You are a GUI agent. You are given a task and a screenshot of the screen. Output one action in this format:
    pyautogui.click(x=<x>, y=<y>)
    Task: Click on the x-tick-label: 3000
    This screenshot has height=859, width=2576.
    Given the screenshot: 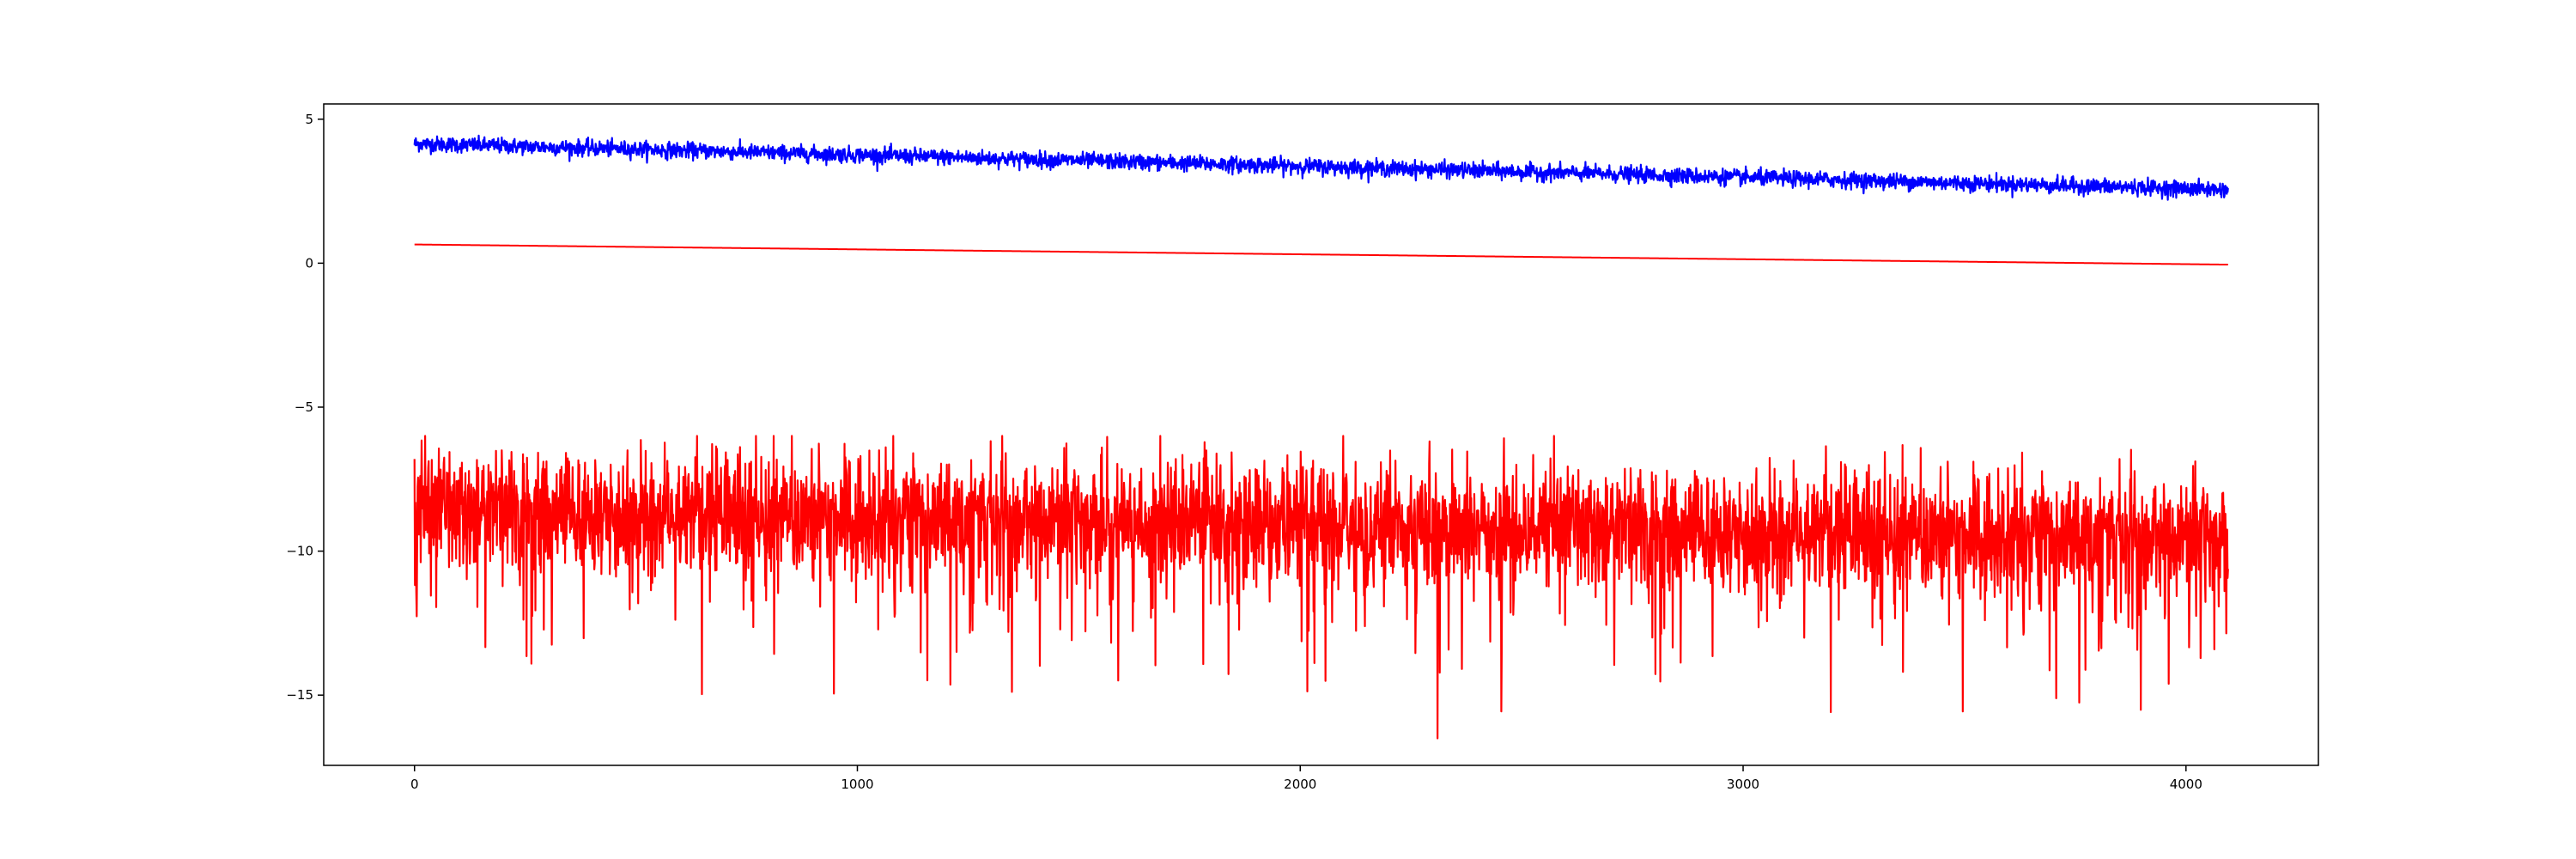 What is the action you would take?
    pyautogui.click(x=1743, y=784)
    